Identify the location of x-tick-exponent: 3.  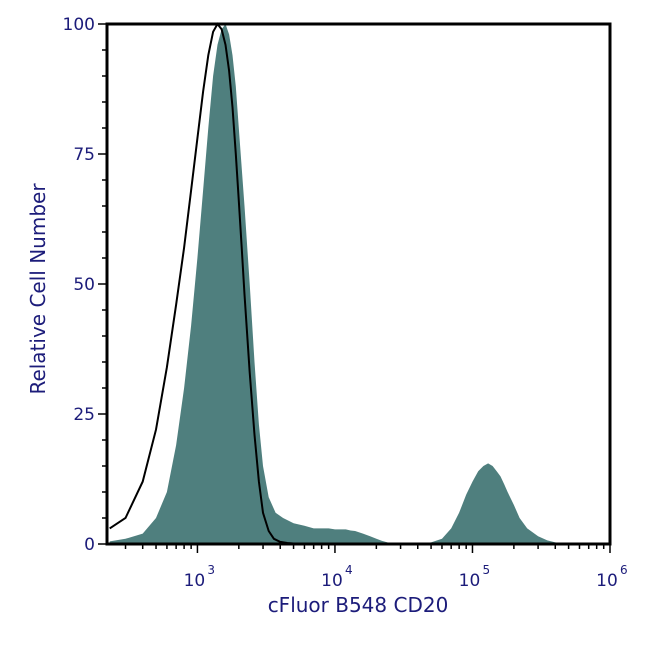
(211, 570).